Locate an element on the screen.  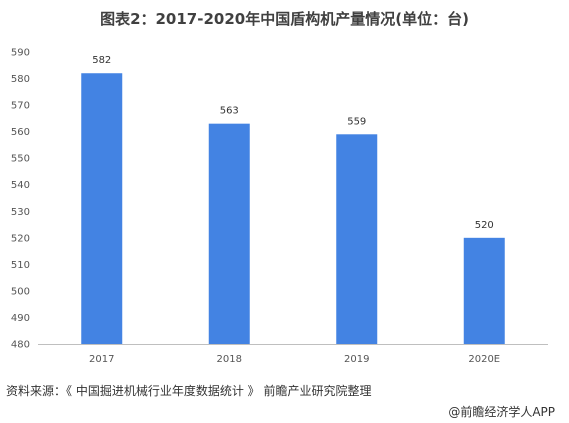
bar-2020E is located at coordinates (484, 290).